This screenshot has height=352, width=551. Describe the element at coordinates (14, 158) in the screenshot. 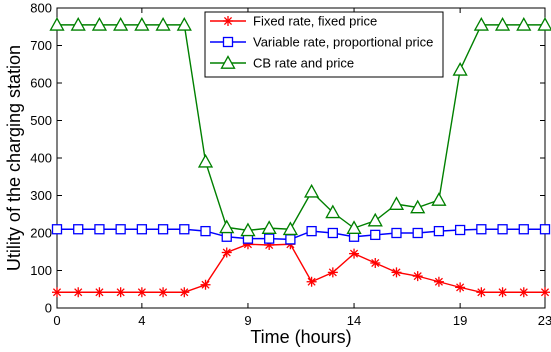

I see `y-axis-title: Utility of the charging station` at that location.